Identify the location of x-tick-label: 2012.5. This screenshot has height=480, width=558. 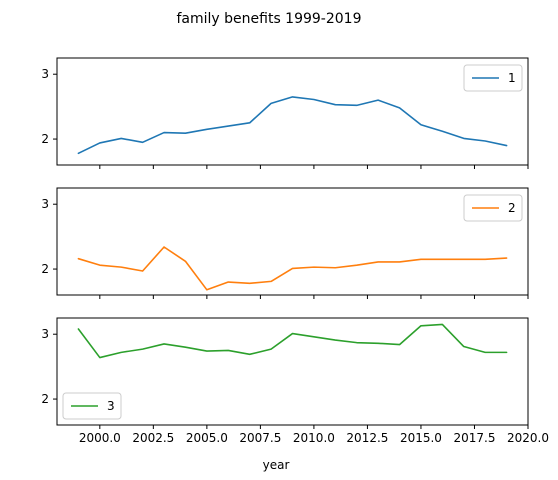
(367, 438).